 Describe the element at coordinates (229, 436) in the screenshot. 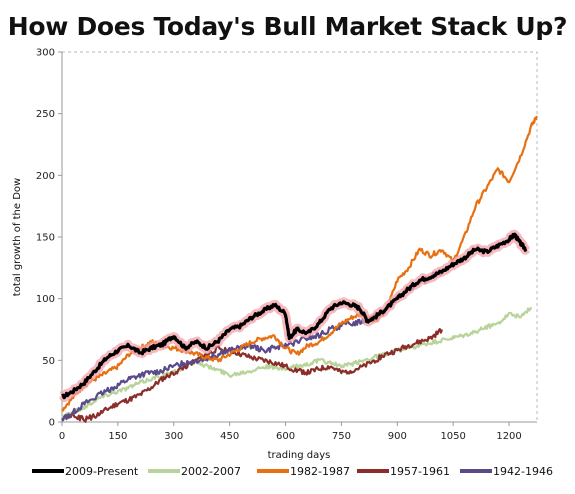

I see `x-tick-label-3: 450` at that location.